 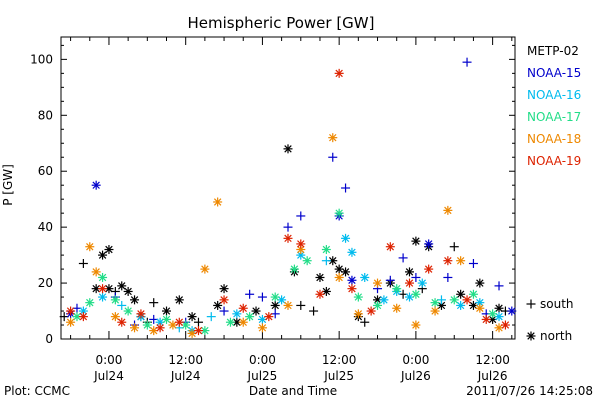 I want to click on legend-marker-north, so click(x=531, y=336).